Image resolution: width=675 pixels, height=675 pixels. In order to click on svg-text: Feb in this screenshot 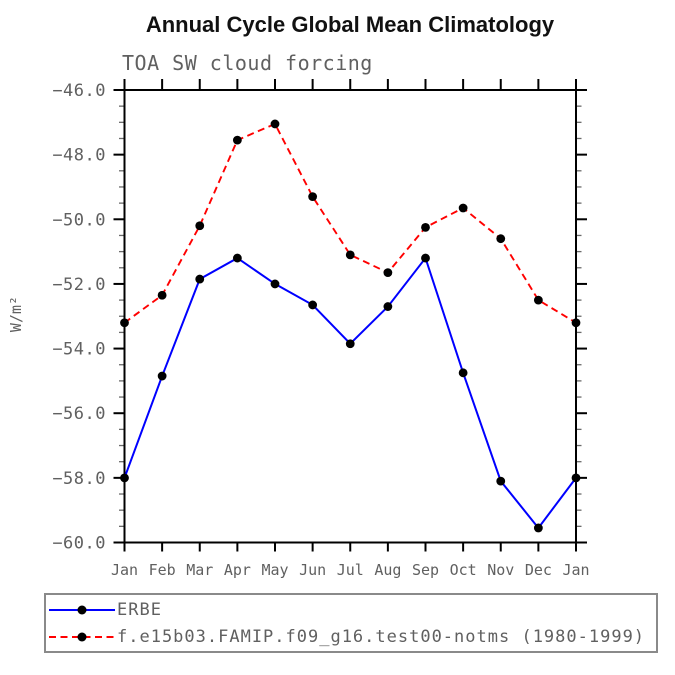, I will do `click(162, 570)`.